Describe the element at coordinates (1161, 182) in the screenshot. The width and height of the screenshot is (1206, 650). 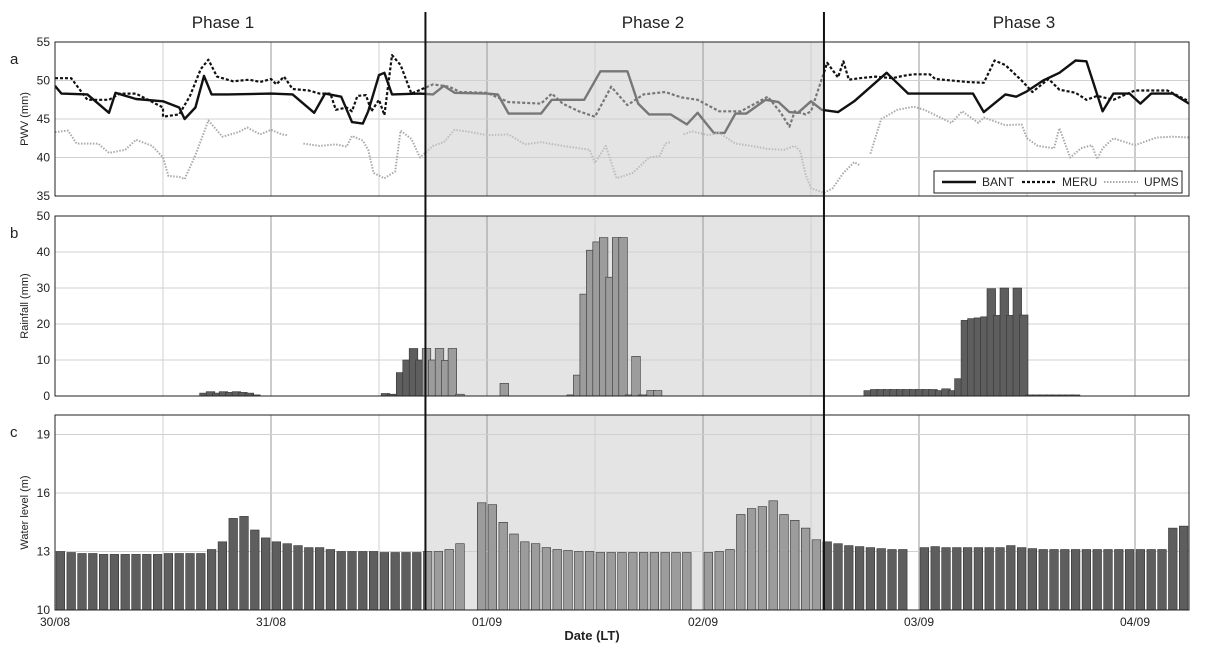
I see `legend-label: UPMS` at that location.